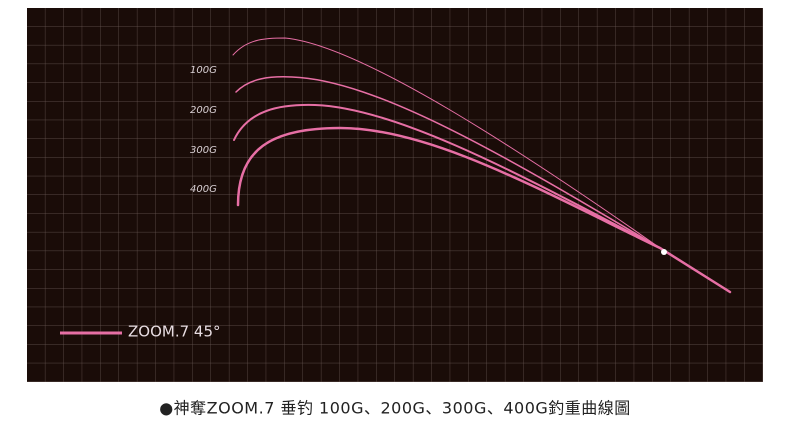 This screenshot has width=790, height=430. What do you see at coordinates (203, 110) in the screenshot?
I see `weight-label: 200G` at bounding box center [203, 110].